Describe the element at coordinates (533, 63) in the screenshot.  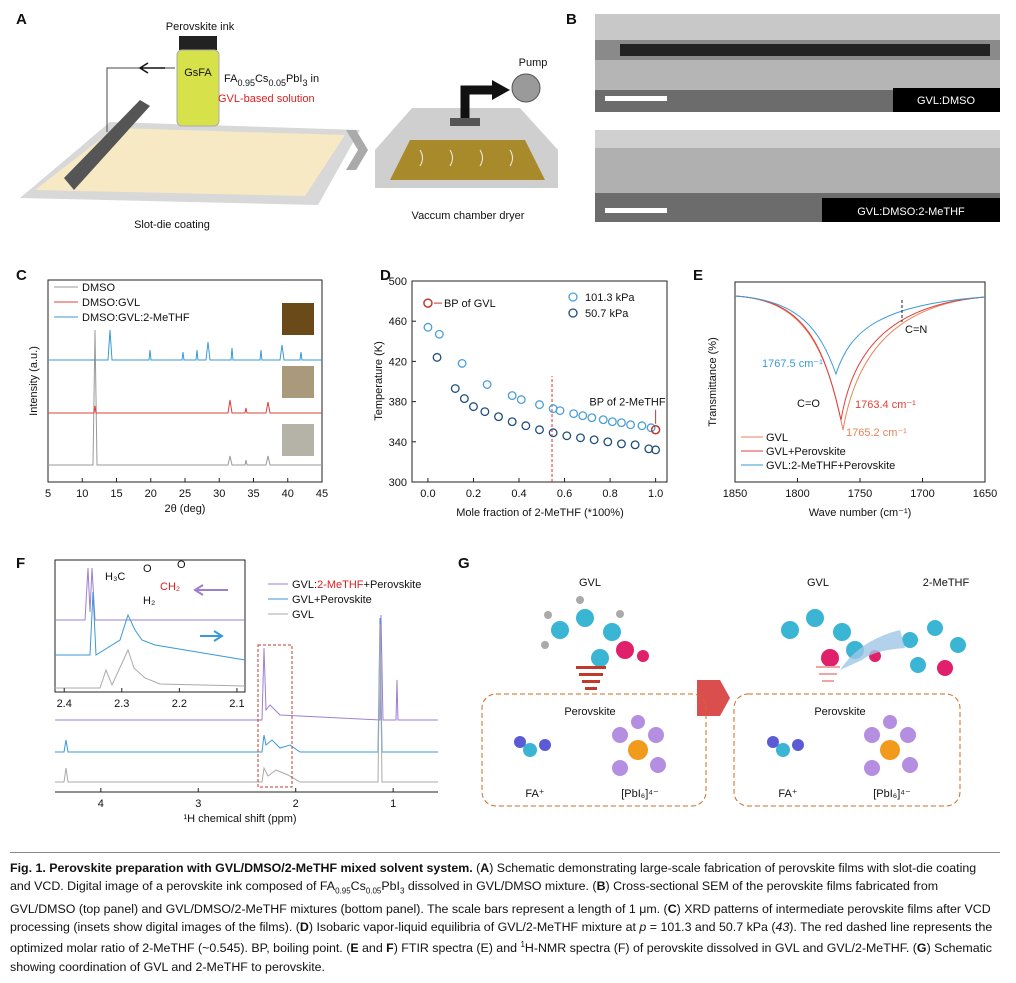
I see `pump-label: Pump` at that location.